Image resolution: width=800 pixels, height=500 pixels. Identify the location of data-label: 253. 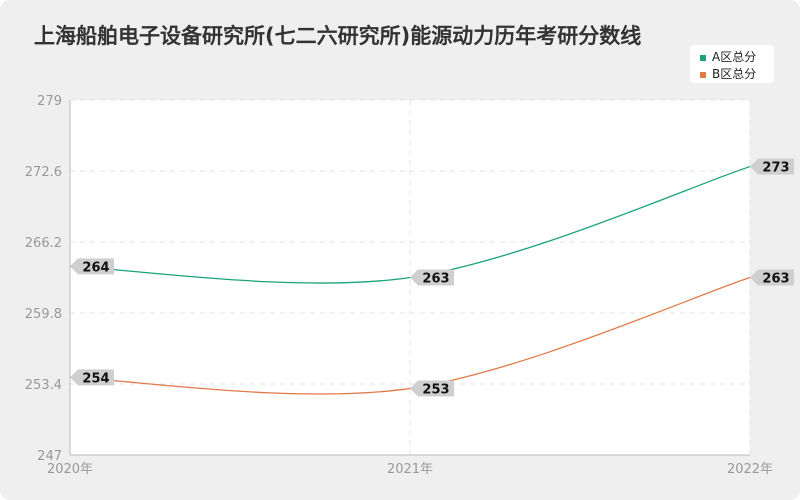
(432, 388).